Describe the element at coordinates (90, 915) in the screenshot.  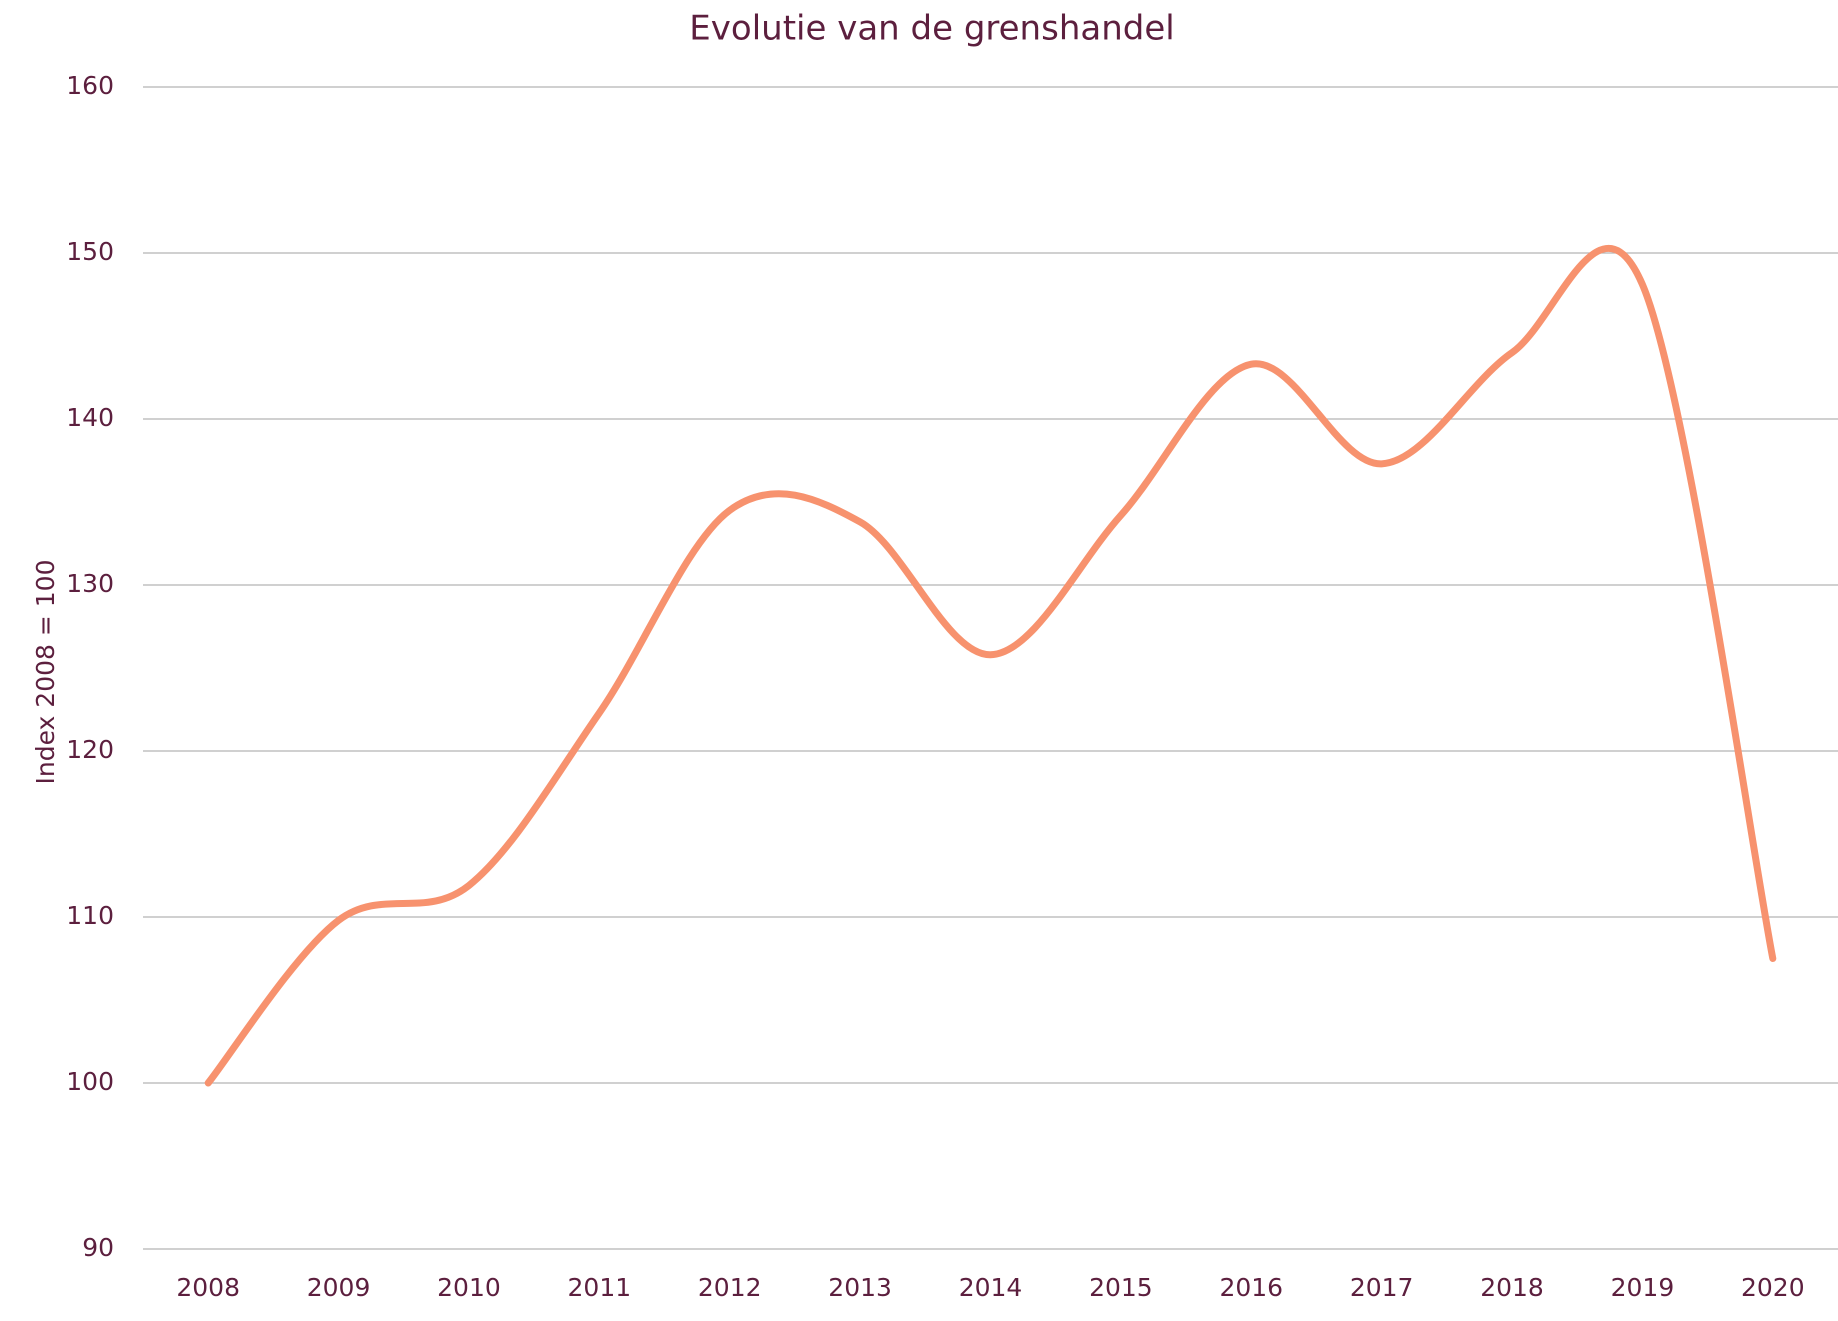
I see `y-tick-label: 110` at that location.